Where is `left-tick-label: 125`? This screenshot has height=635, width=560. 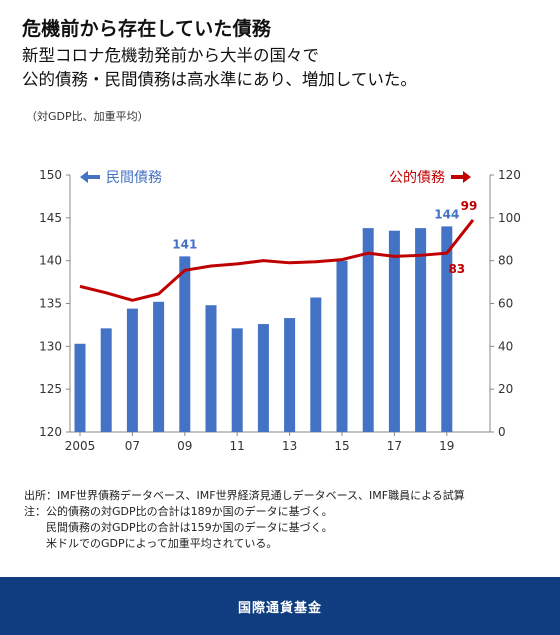
left-tick-label: 125 is located at coordinates (50, 389).